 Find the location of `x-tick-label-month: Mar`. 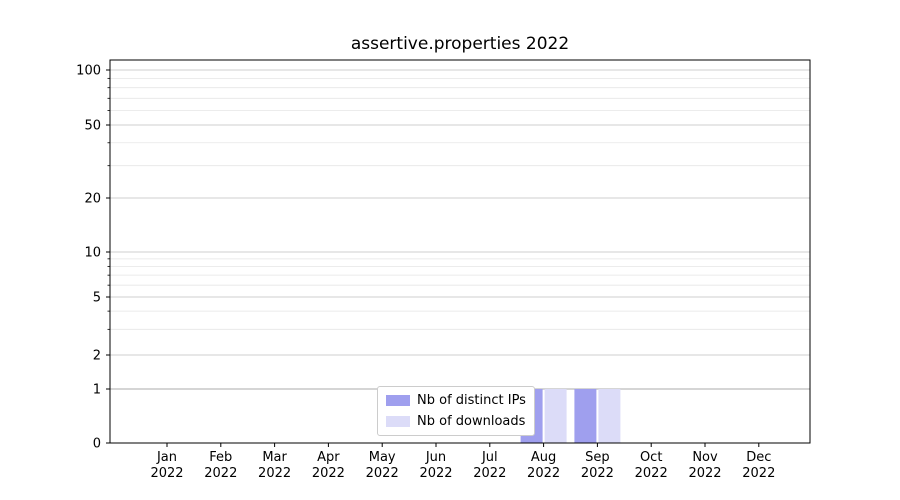

x-tick-label-month: Mar is located at coordinates (274, 457).